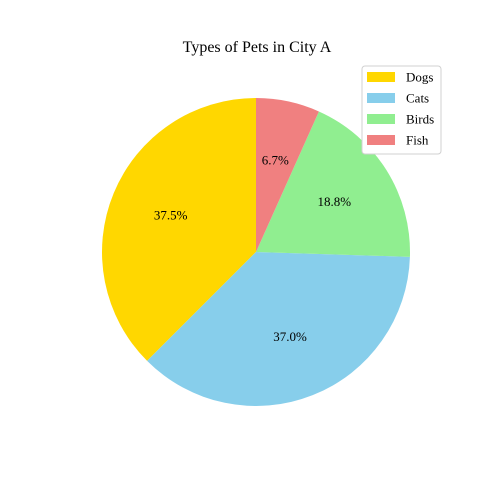  What do you see at coordinates (381, 77) in the screenshot?
I see `legend-swatch-dogs` at bounding box center [381, 77].